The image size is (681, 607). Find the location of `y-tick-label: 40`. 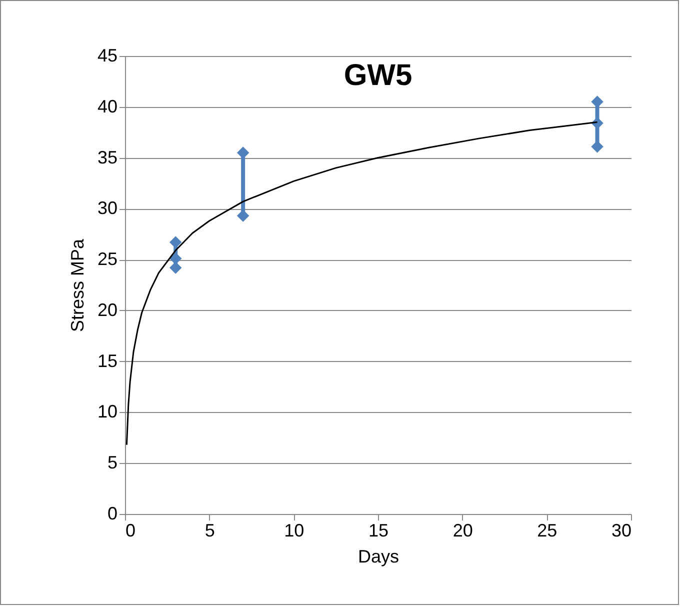

y-tick-label: 40 is located at coordinates (107, 106).